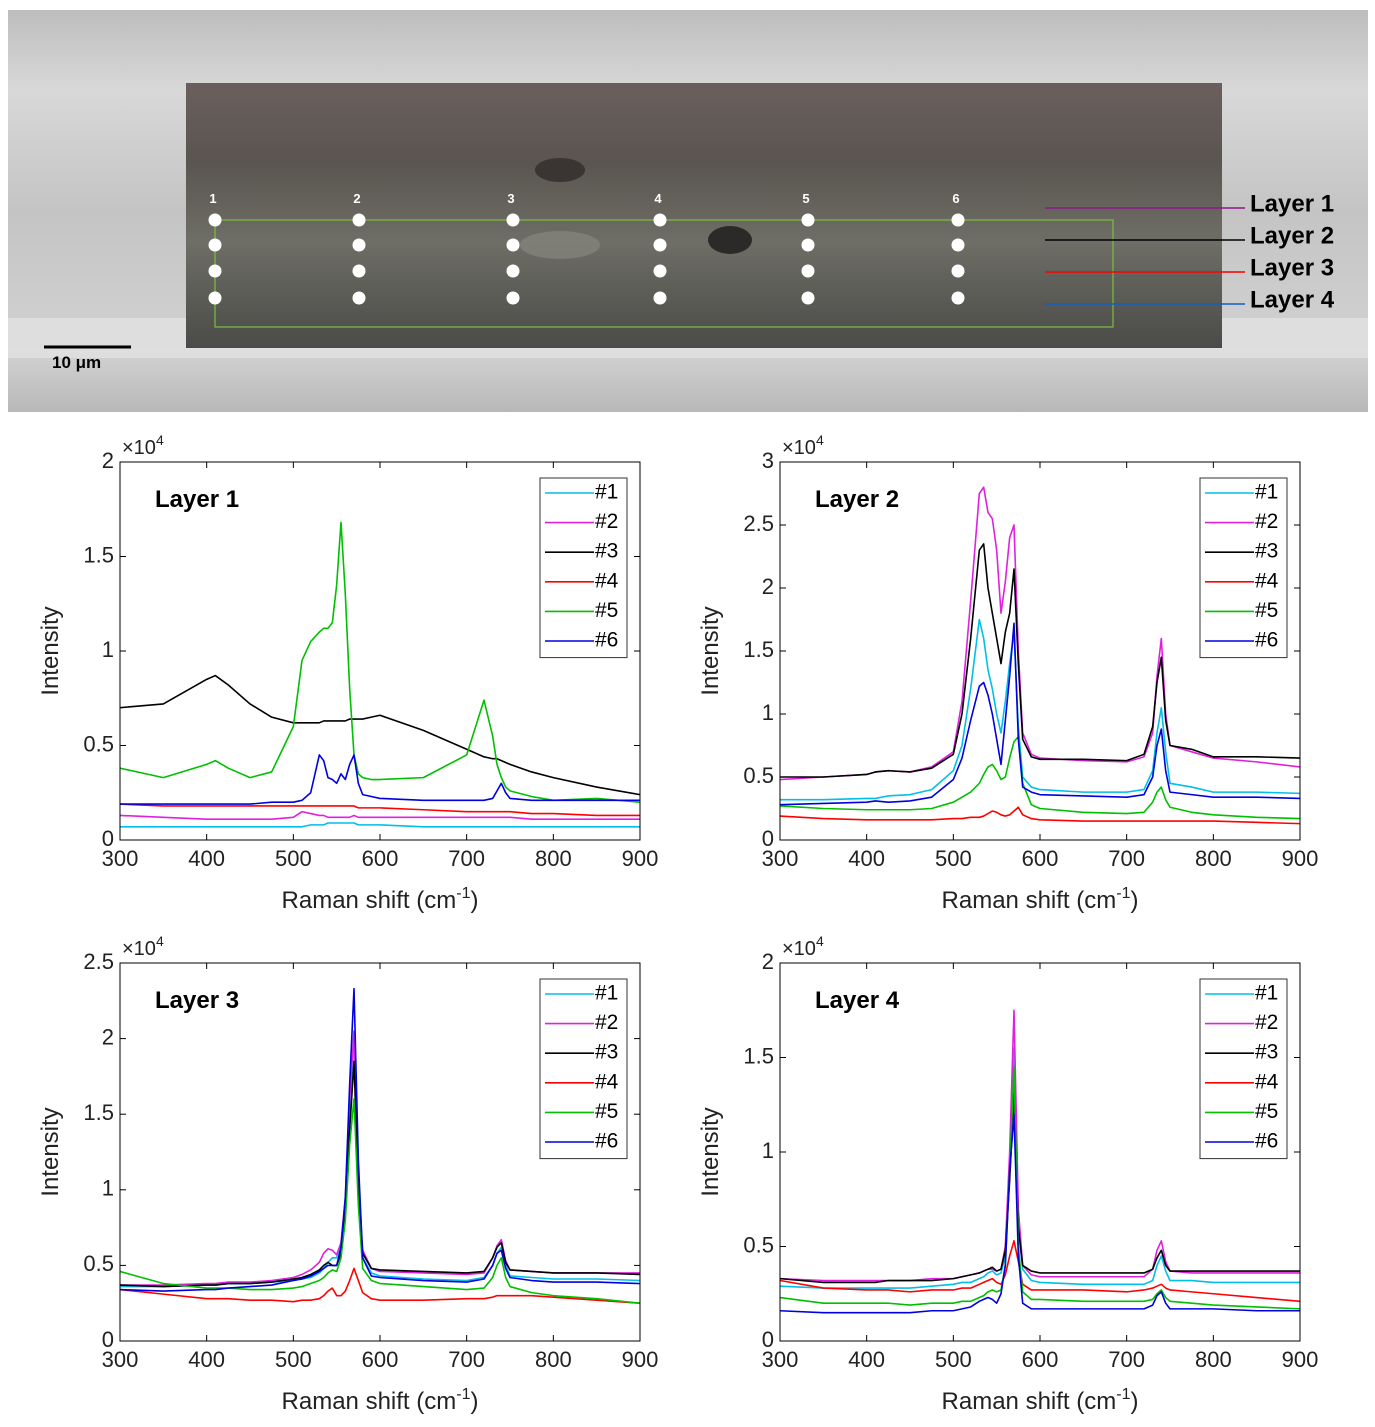 Image resolution: width=1375 pixels, height=1427 pixels. What do you see at coordinates (607, 1081) in the screenshot?
I see `legend-label: #4` at bounding box center [607, 1081].